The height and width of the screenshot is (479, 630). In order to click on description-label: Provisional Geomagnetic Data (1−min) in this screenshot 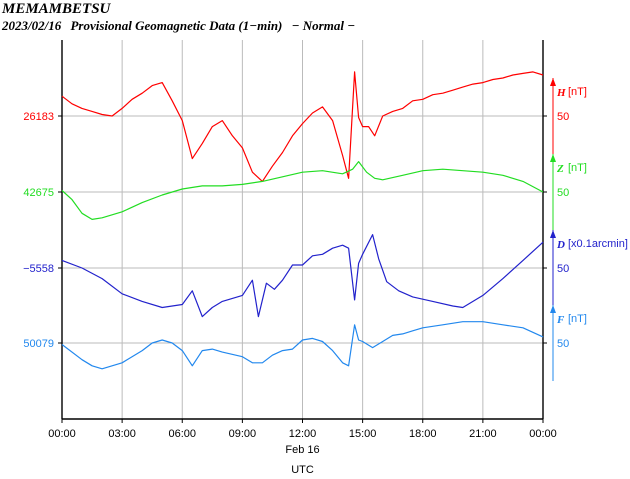, I will do `click(176, 25)`.